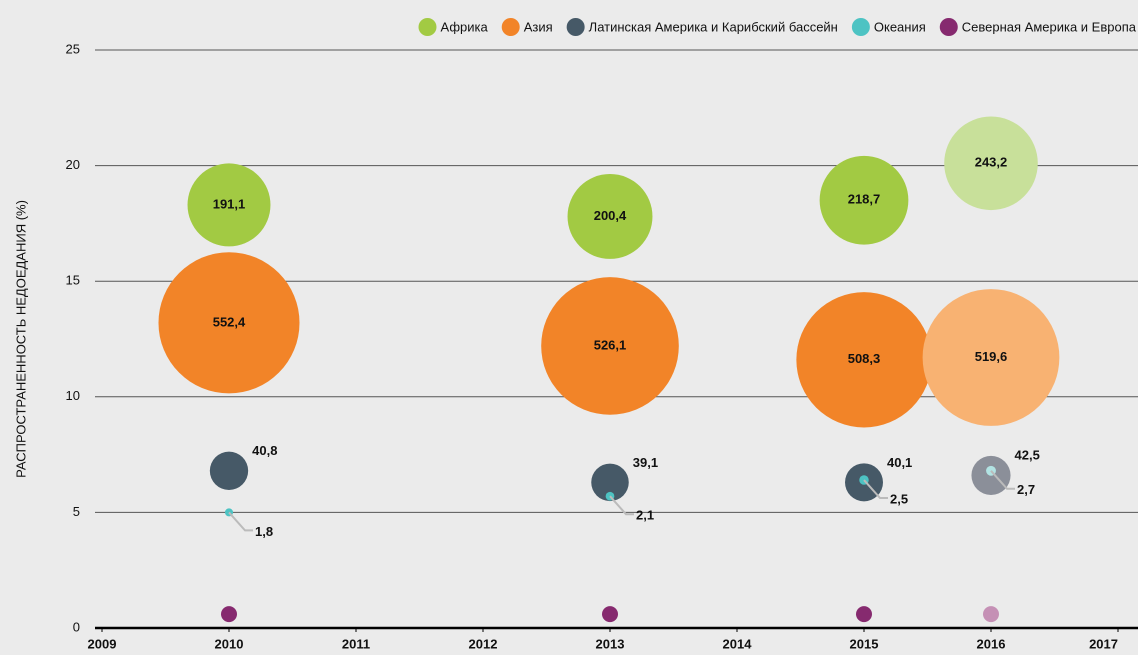  Describe the element at coordinates (899, 498) in the screenshot. I see `data-label: 2,5` at that location.